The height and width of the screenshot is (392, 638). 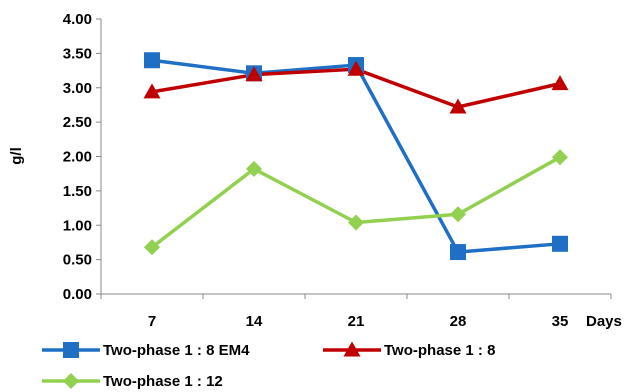 What do you see at coordinates (356, 312) in the screenshot?
I see `x-ticks: 7 14 21 28 35` at bounding box center [356, 312].